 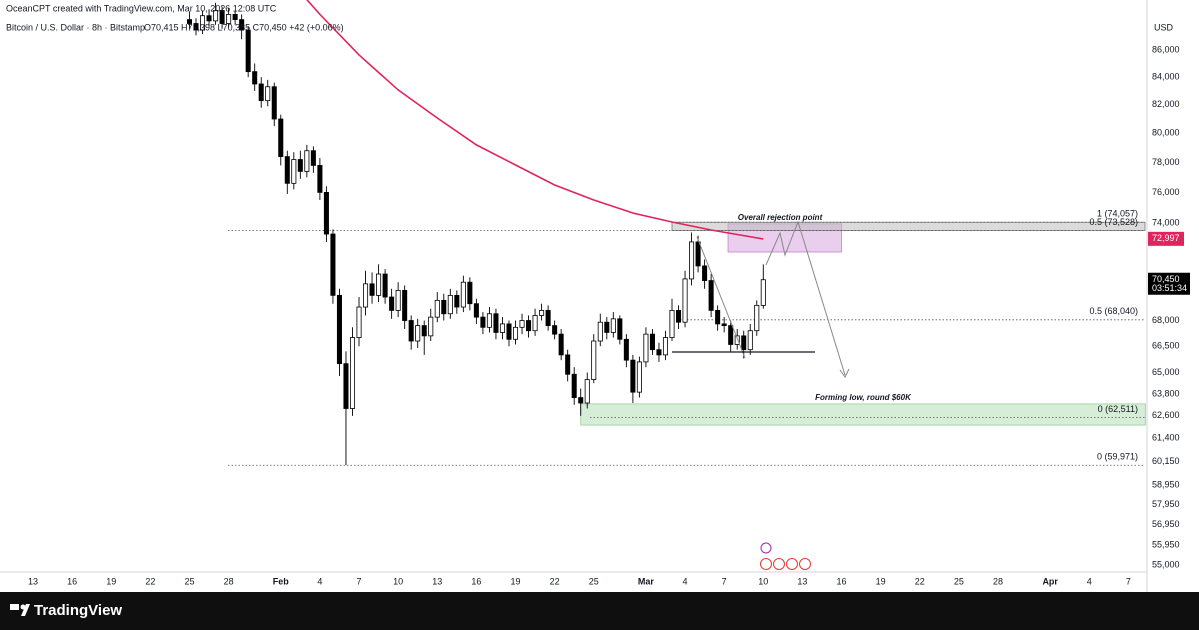 I want to click on footer-bar, so click(x=599, y=611).